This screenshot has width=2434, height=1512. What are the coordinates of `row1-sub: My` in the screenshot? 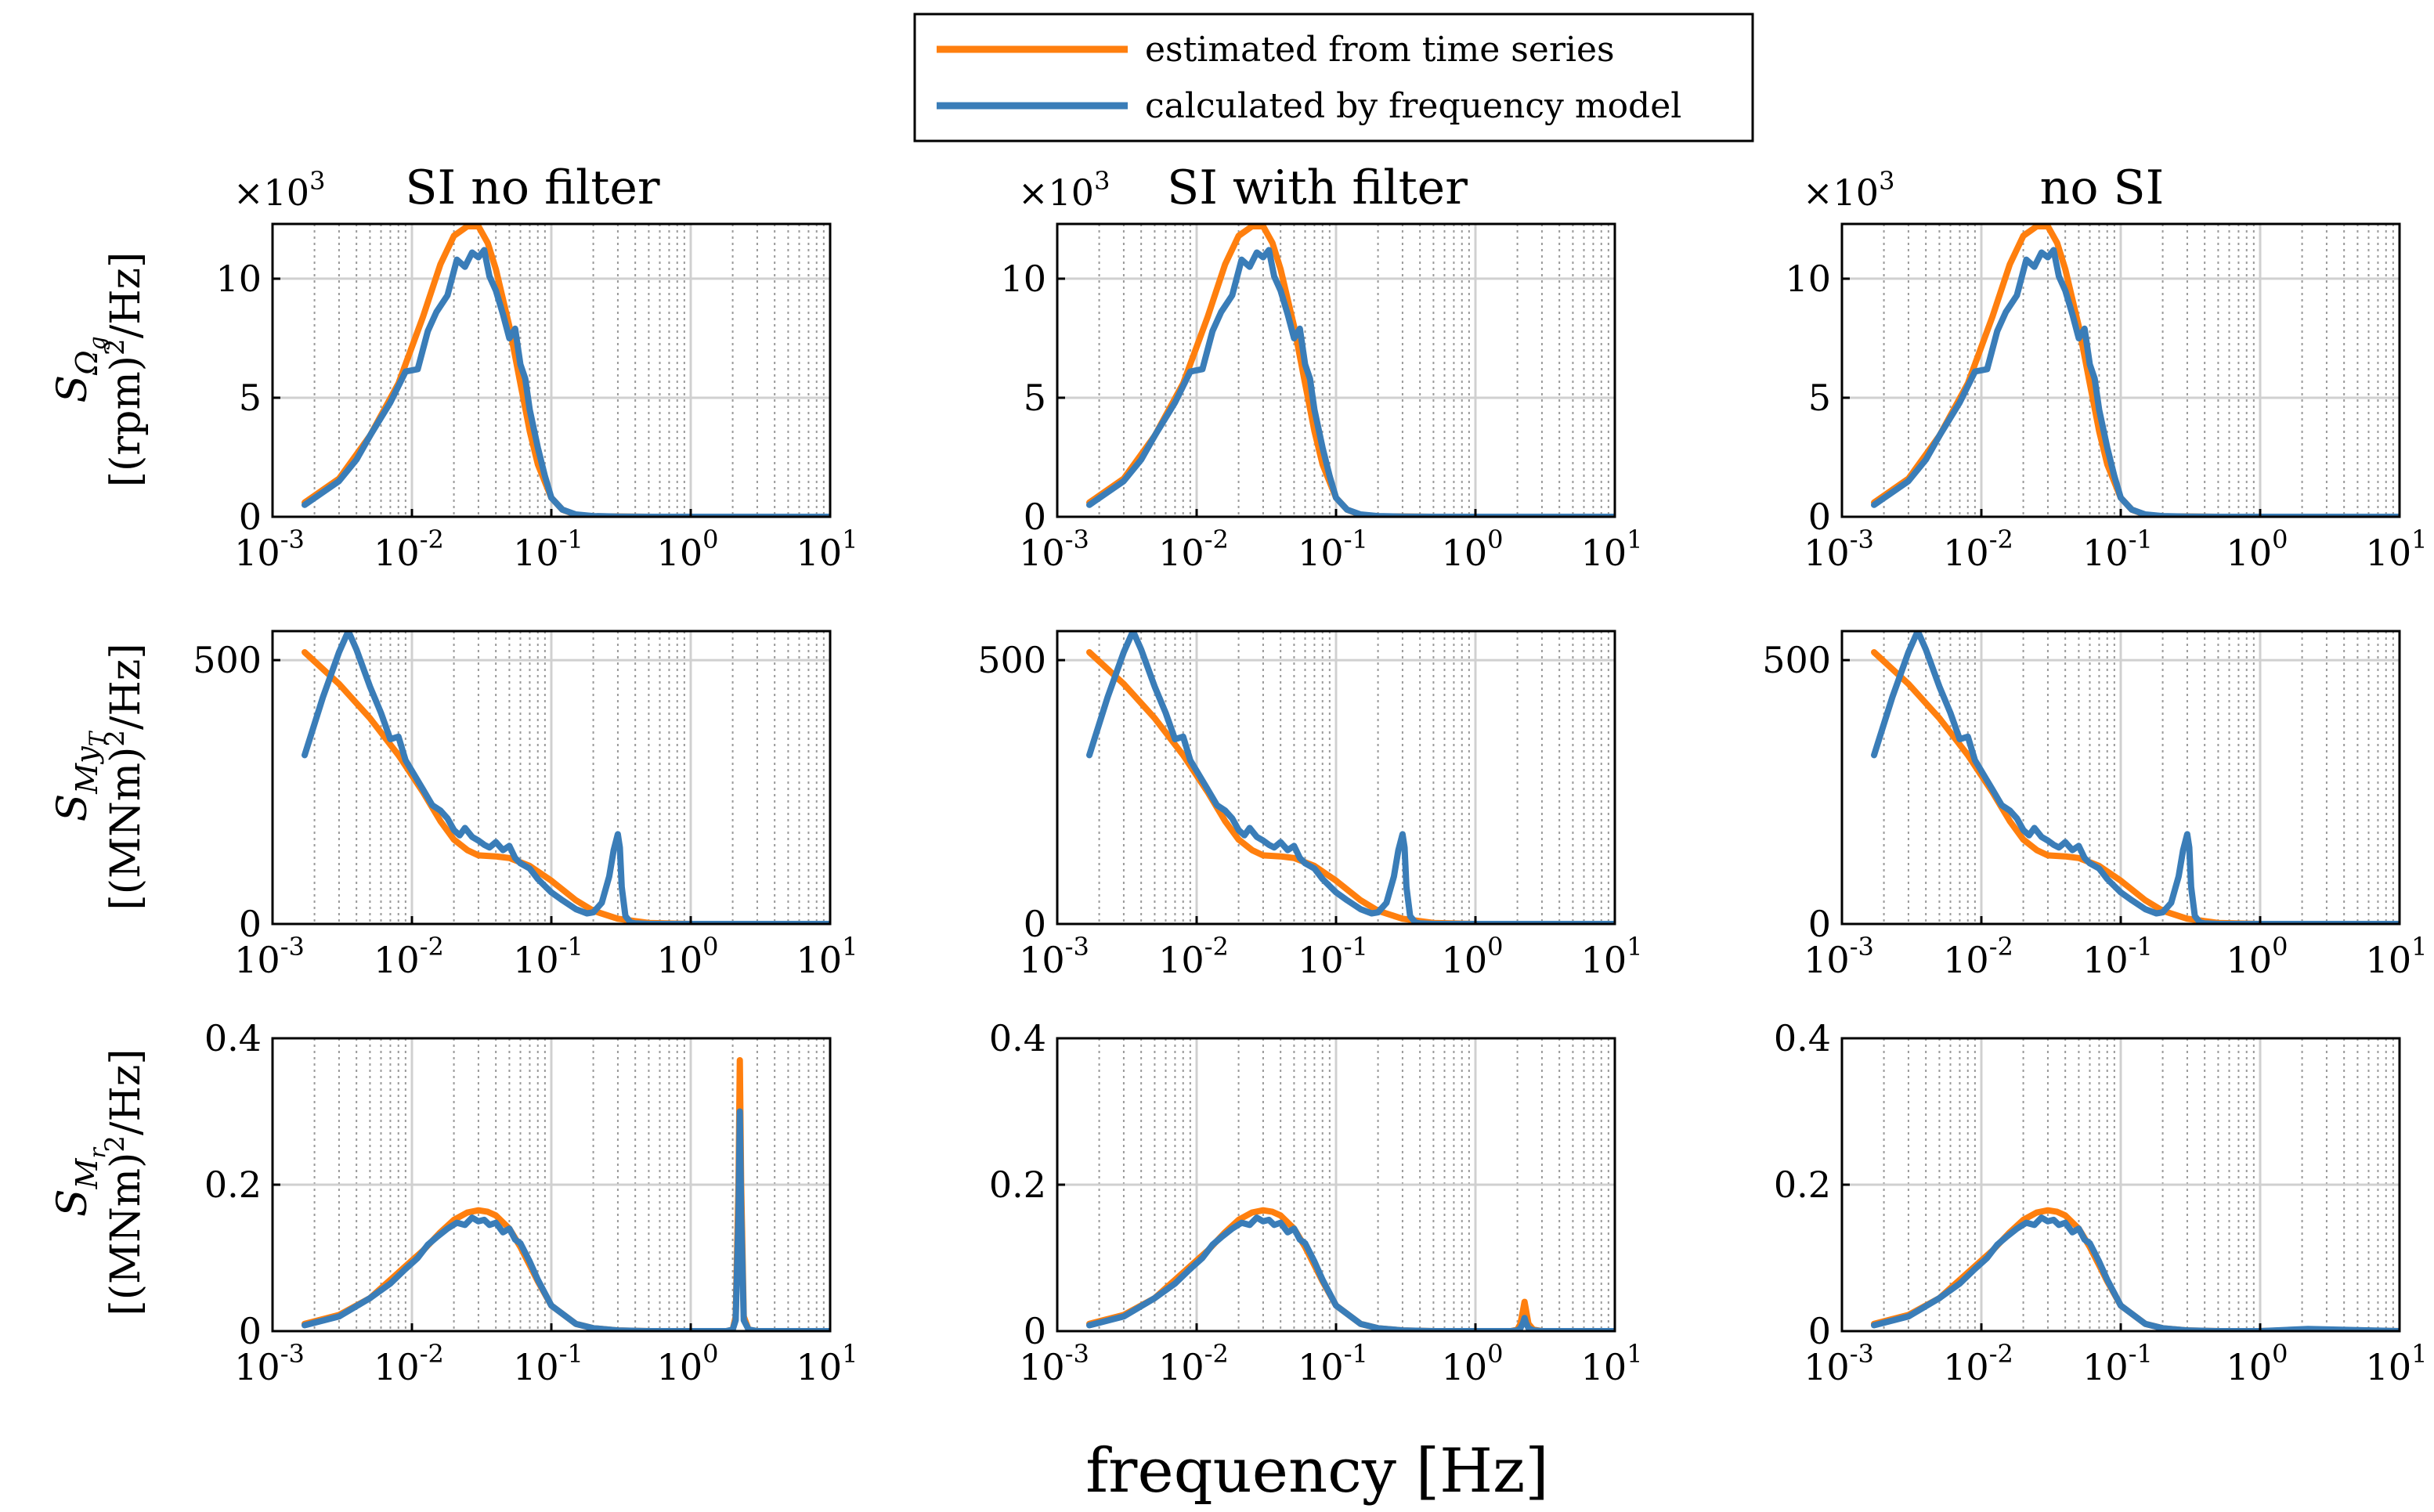 It's located at (87, 770).